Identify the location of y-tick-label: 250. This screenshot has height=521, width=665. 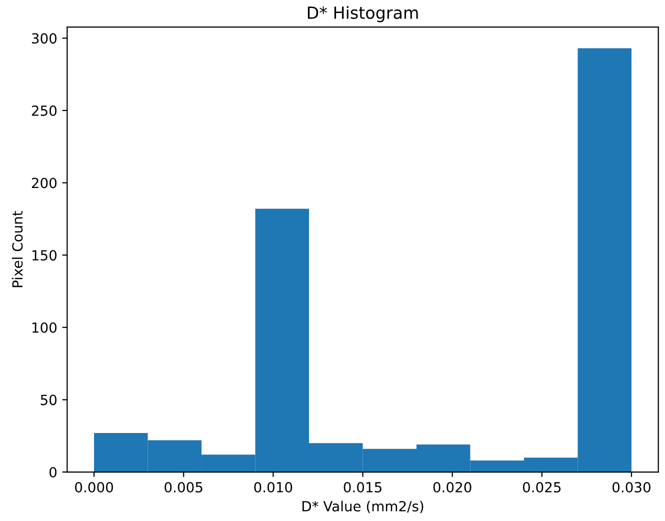
(44, 110).